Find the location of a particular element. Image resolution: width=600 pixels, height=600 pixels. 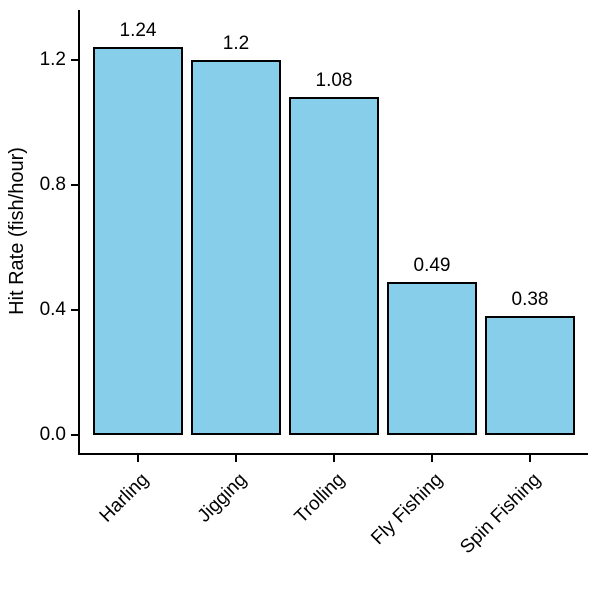

y-tick-label: 0.8 is located at coordinates (52, 184).